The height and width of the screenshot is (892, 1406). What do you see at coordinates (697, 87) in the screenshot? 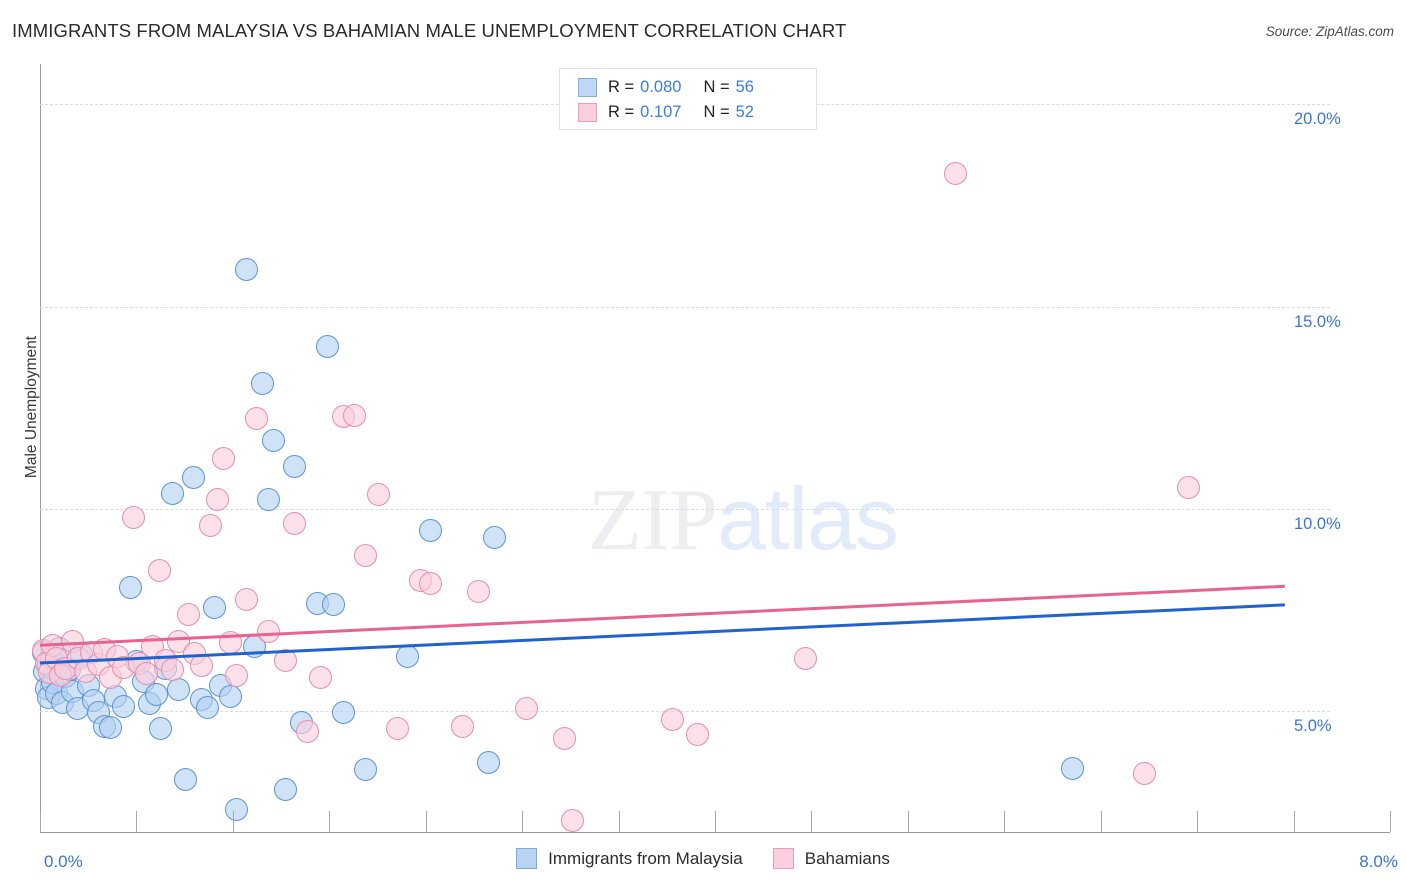
I see `stats-row-malaysia: R = 0.080 N = 56` at bounding box center [697, 87].